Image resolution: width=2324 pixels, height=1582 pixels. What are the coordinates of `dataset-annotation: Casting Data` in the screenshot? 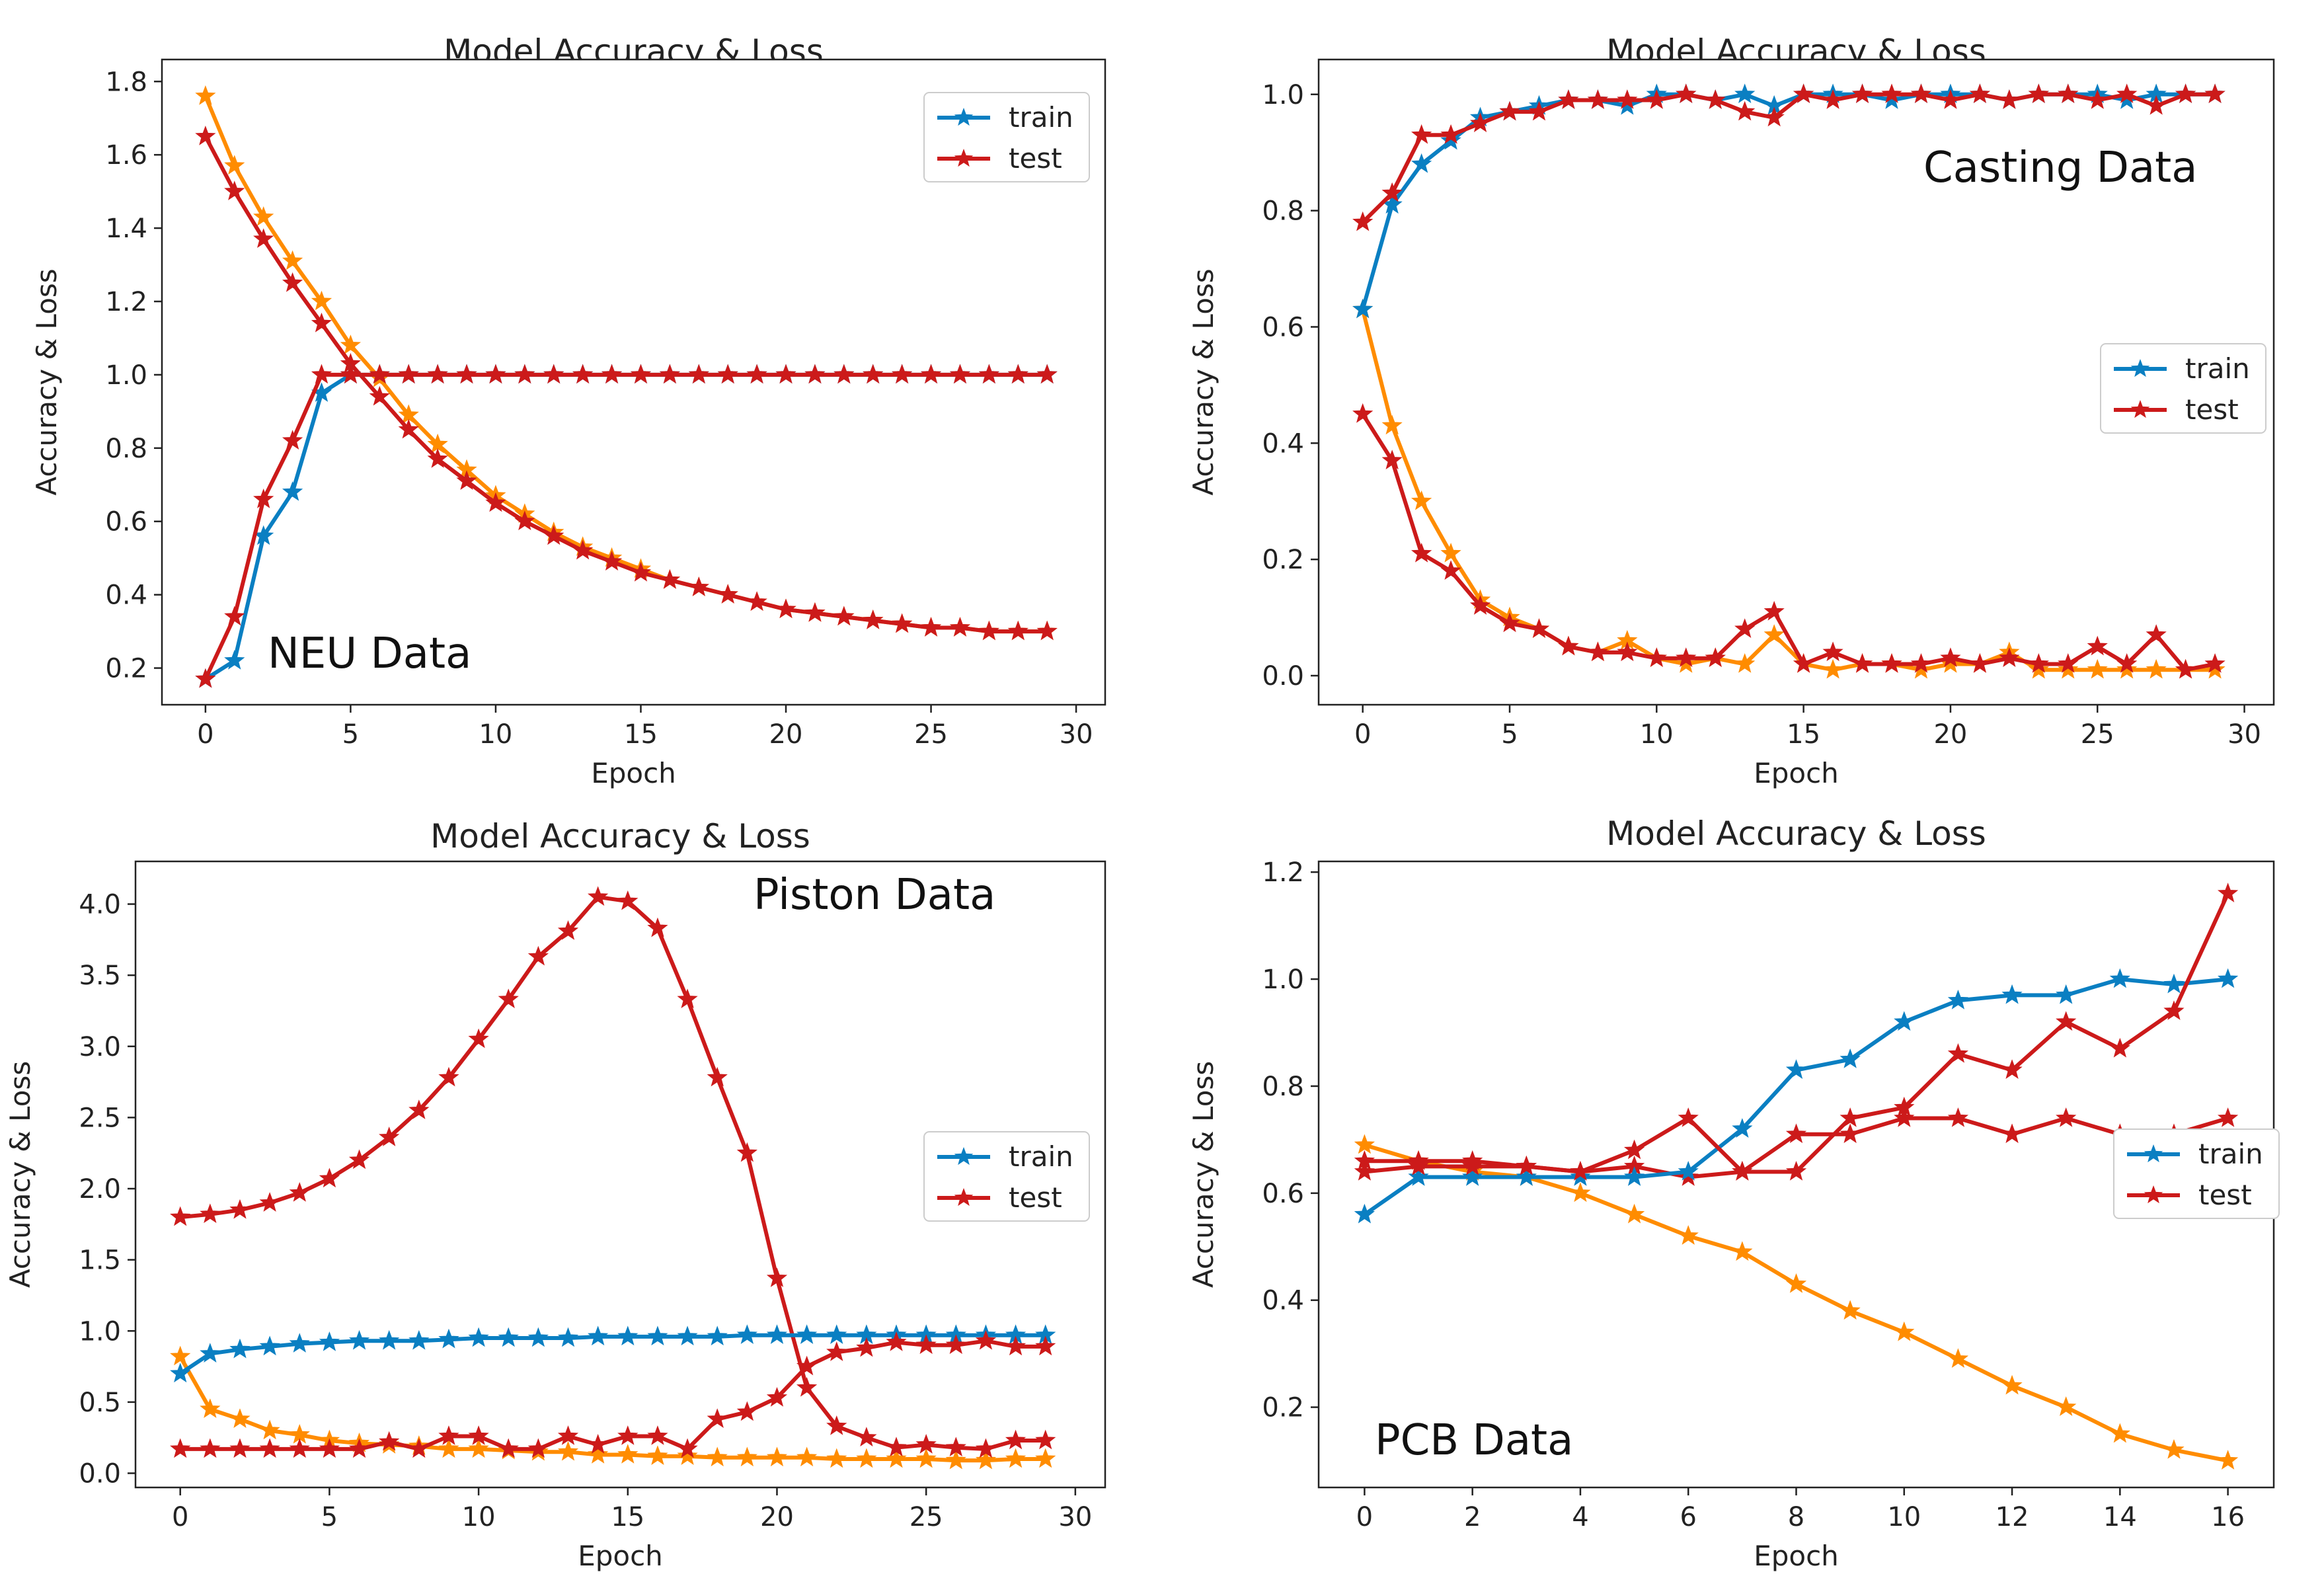 It's located at (2060, 167).